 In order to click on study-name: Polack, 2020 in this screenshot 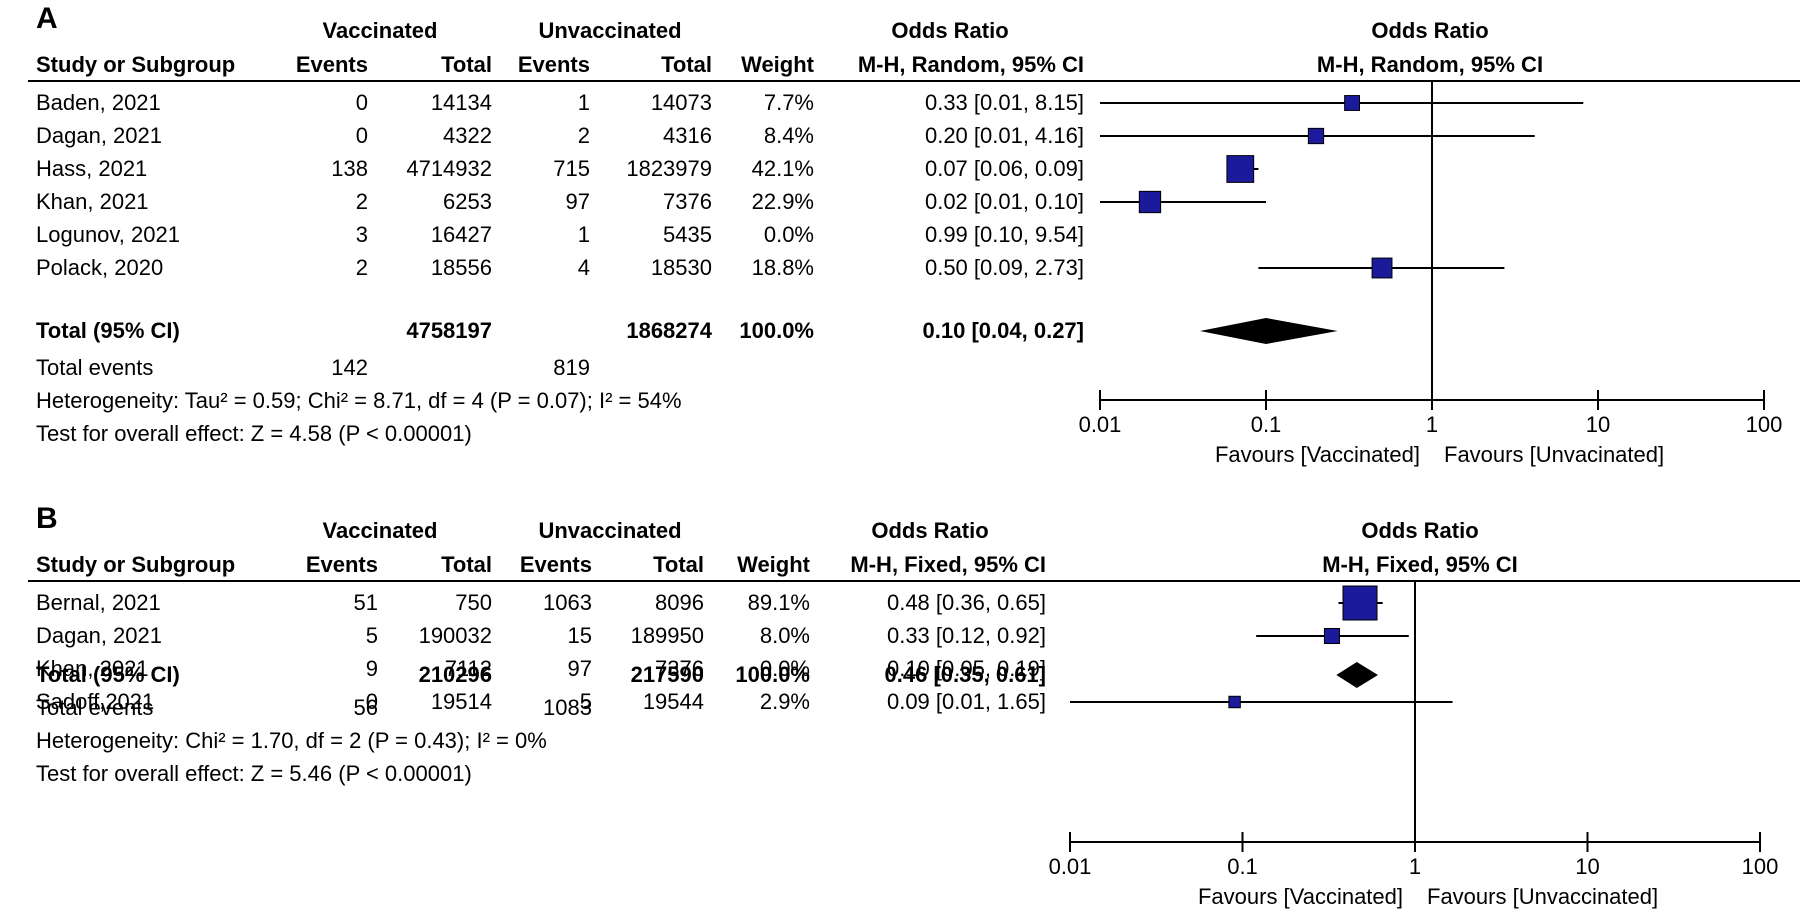, I will do `click(100, 267)`.